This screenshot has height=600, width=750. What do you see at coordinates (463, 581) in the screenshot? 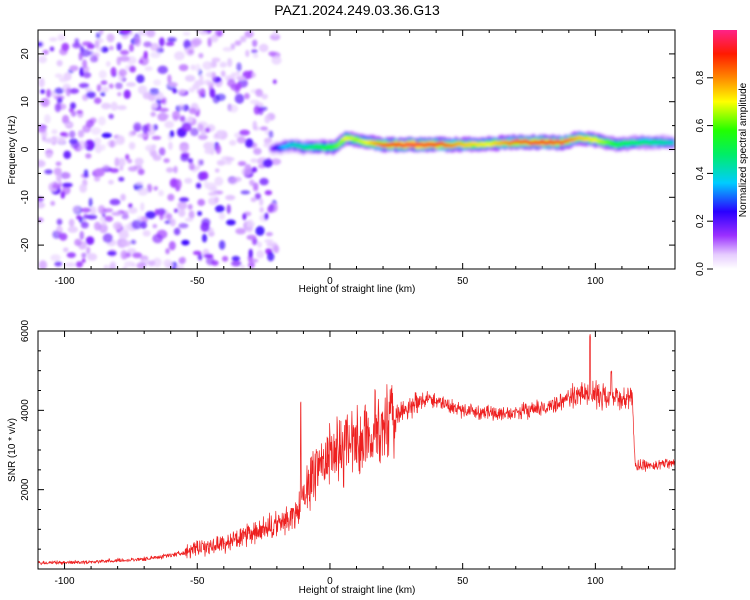
I see `x-tick-label: 50` at bounding box center [463, 581].